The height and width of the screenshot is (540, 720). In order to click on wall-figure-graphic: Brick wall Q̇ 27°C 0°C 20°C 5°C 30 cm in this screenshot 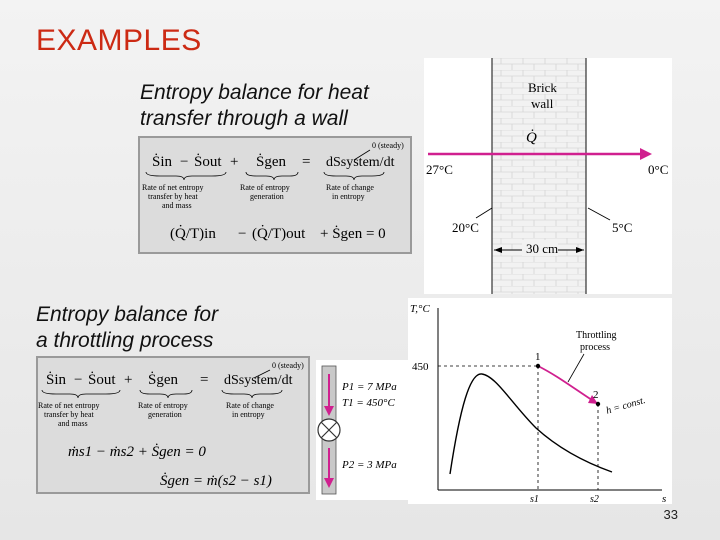, I will do `click(547, 176)`.